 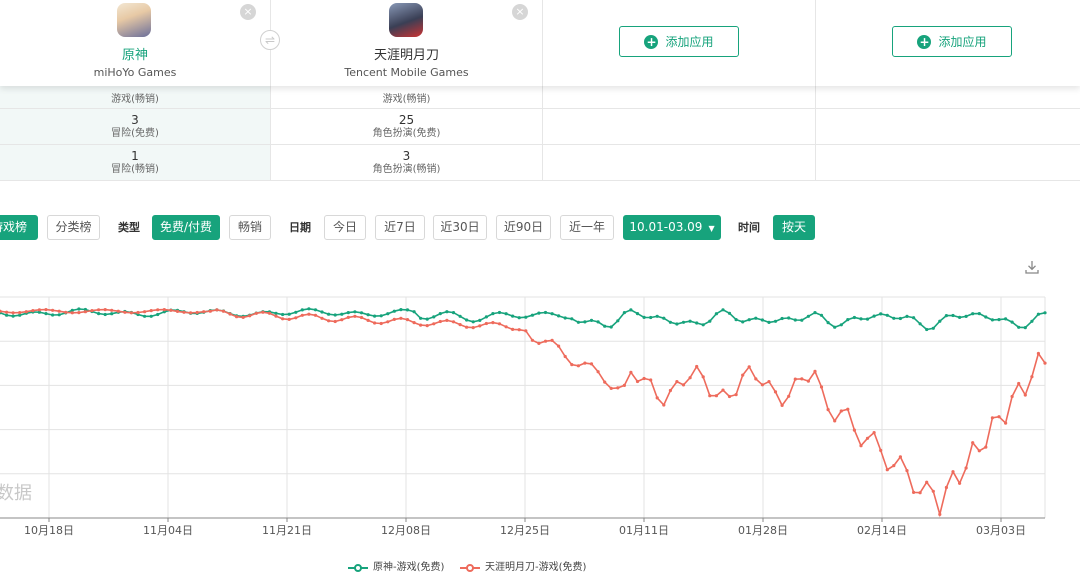 I want to click on download-icon, so click(x=1032, y=267).